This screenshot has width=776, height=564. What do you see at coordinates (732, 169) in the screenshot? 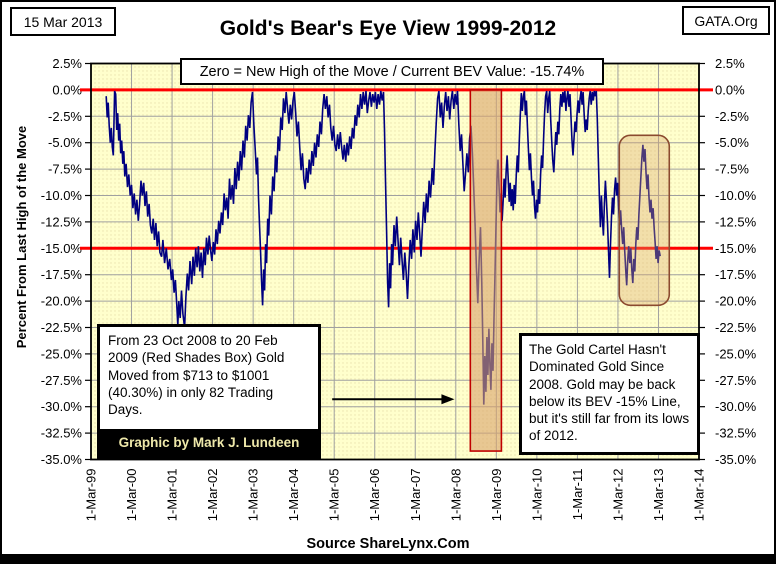
I see `y-tick-label-right: -7.5%` at bounding box center [732, 169].